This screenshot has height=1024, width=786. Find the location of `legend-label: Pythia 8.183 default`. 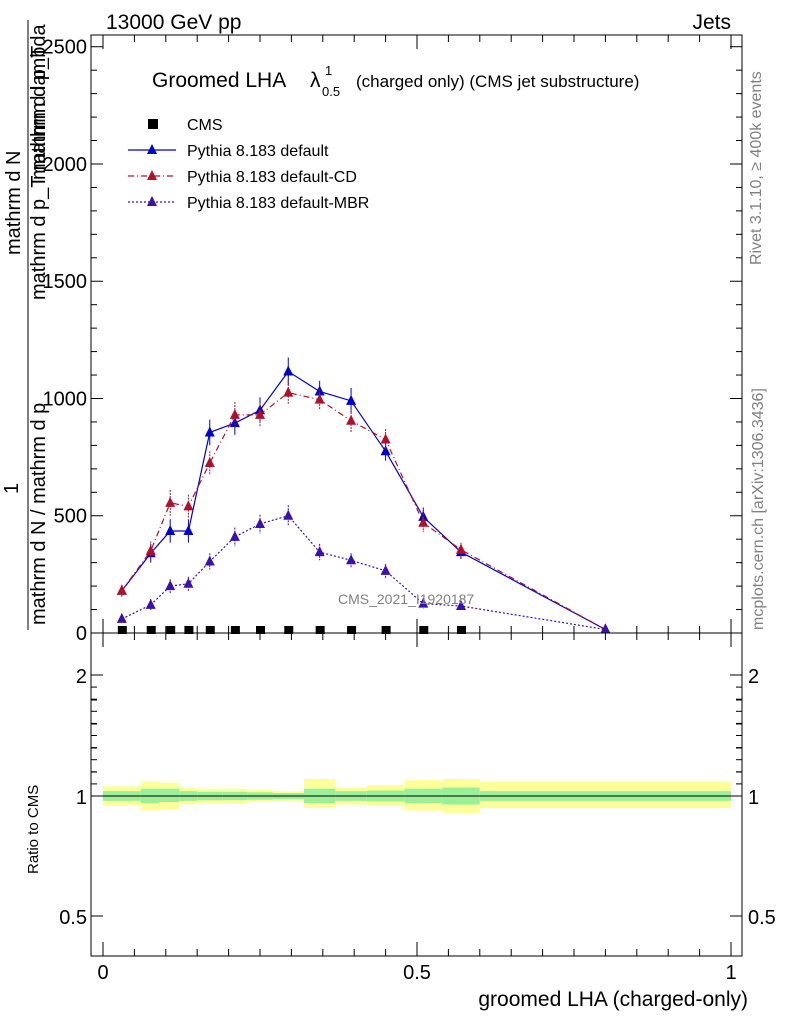

legend-label: Pythia 8.183 default is located at coordinates (258, 151).